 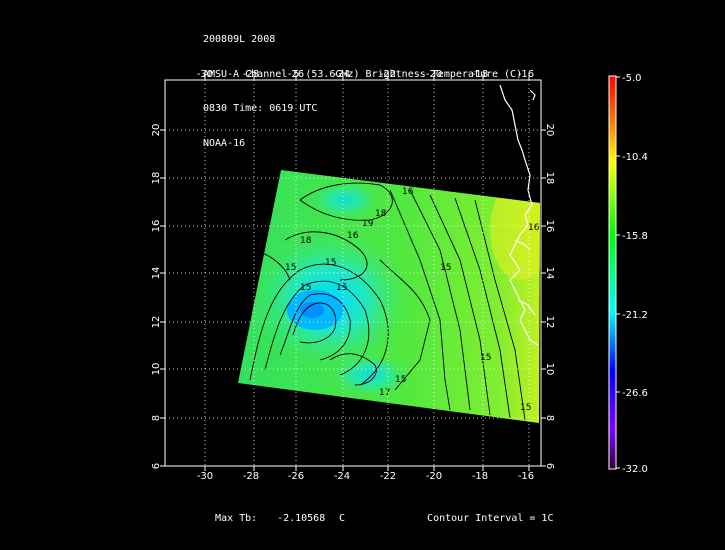 What do you see at coordinates (365, 476) in the screenshot?
I see `lon-labels-bottom: -30 -28 -26 -24 -22 -20 -18 -16` at bounding box center [365, 476].